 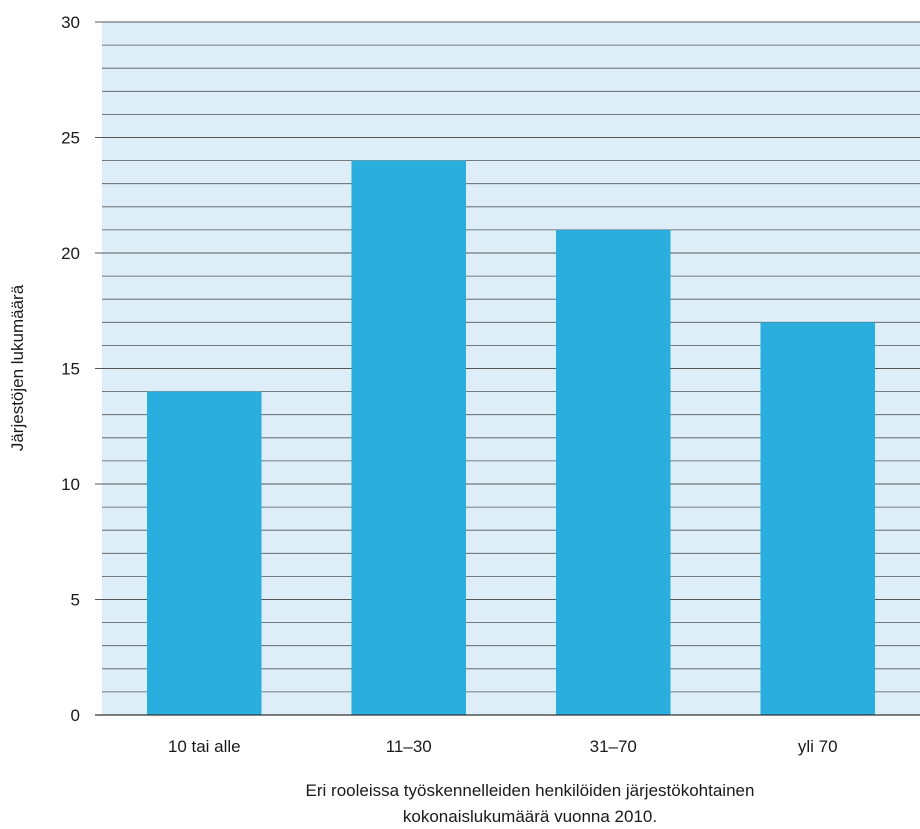 I want to click on y-tick-label: 30, so click(x=70, y=22).